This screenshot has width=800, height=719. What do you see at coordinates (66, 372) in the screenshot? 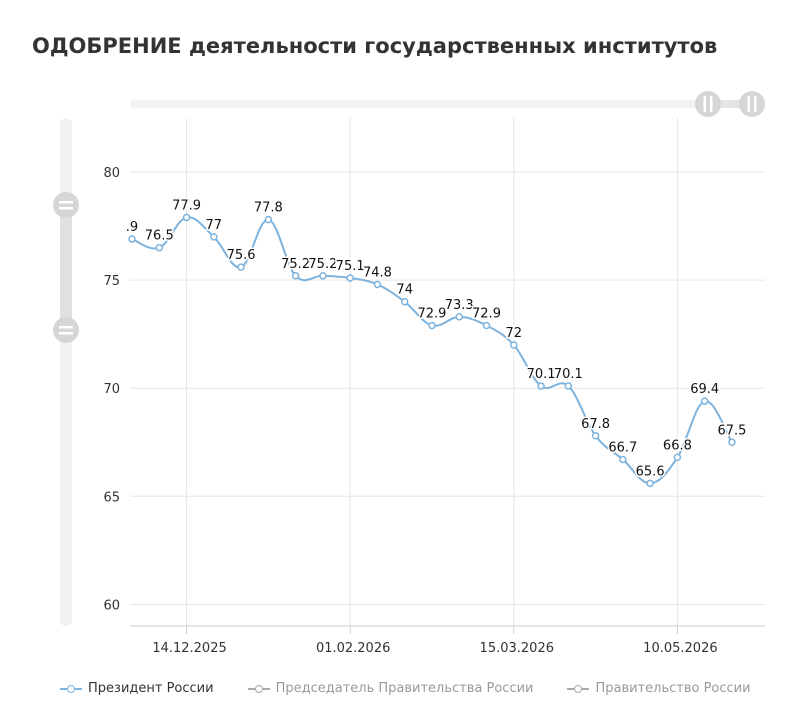
I see `vertical-navigator` at bounding box center [66, 372].